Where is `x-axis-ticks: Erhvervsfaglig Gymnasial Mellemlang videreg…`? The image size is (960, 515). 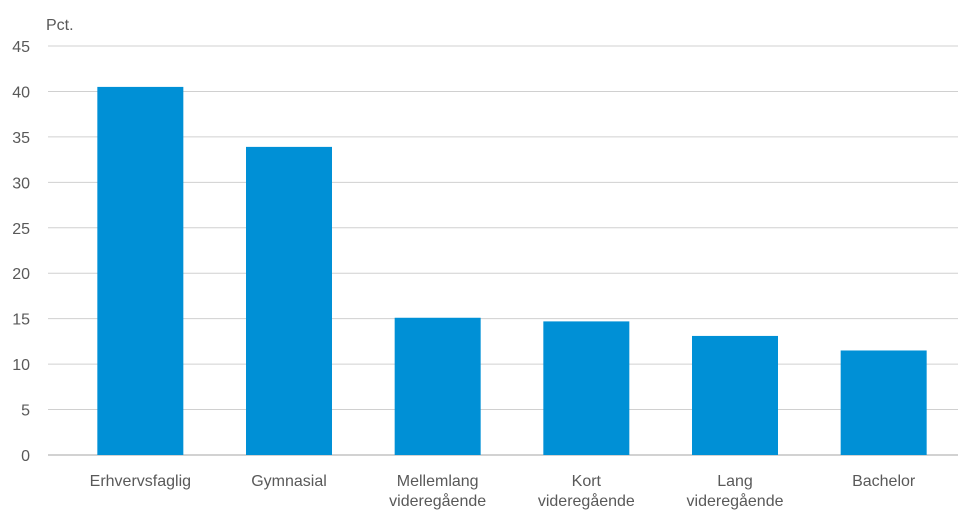
x-axis-ticks: Erhvervsfaglig Gymnasial Mellemlang videreg… is located at coordinates (503, 491).